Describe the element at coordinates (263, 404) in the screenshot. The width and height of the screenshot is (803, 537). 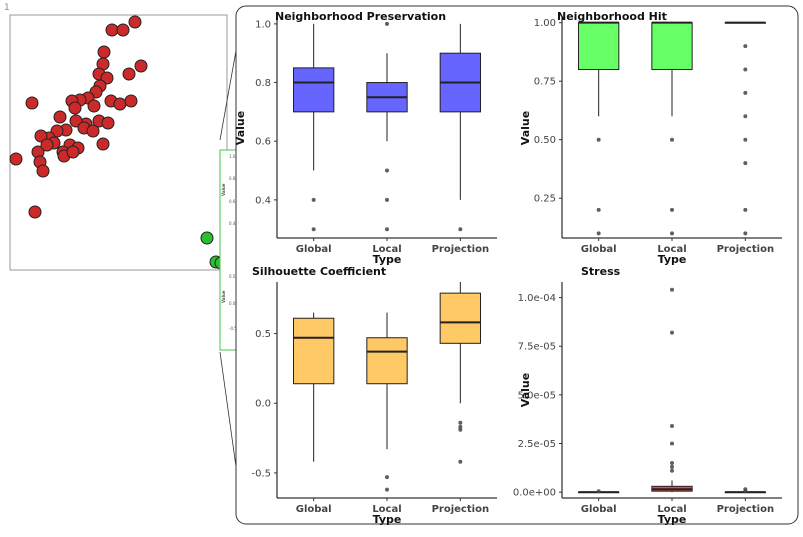
I see `y-tick-label: 0.0` at that location.